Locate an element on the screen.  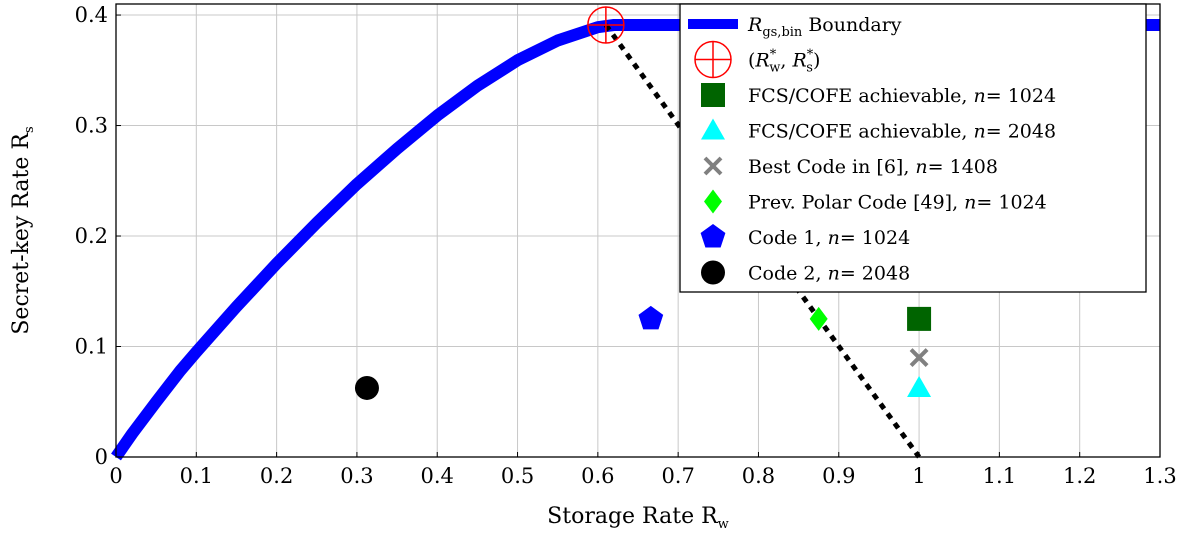
y-tick-label: 0.1 is located at coordinates (91, 347).